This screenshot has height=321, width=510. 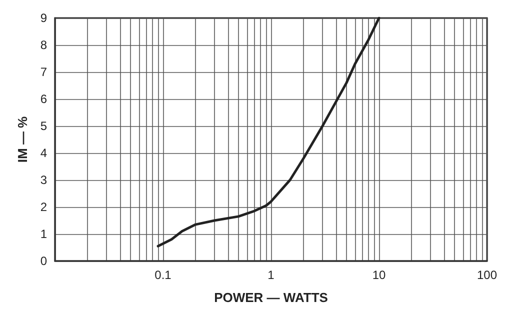 What do you see at coordinates (487, 275) in the screenshot?
I see `x-tick-label: 100` at bounding box center [487, 275].